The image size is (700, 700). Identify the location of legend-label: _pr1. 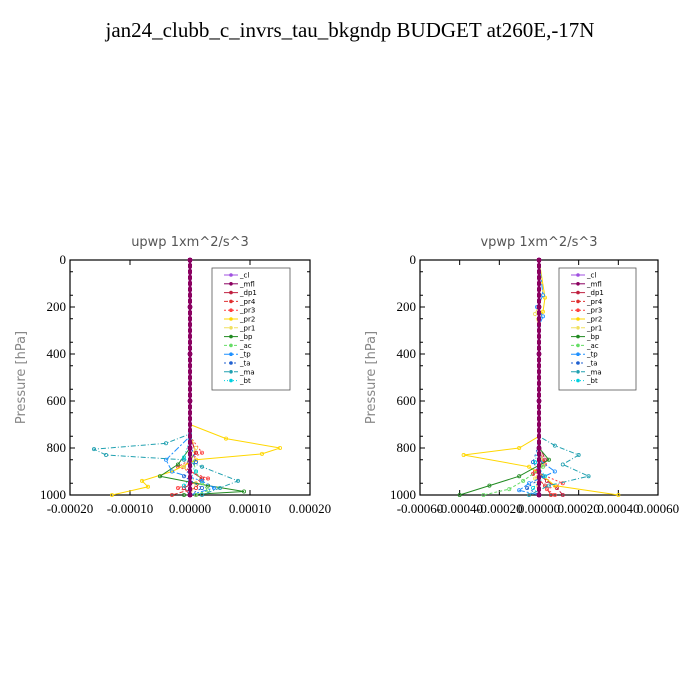
(594, 328).